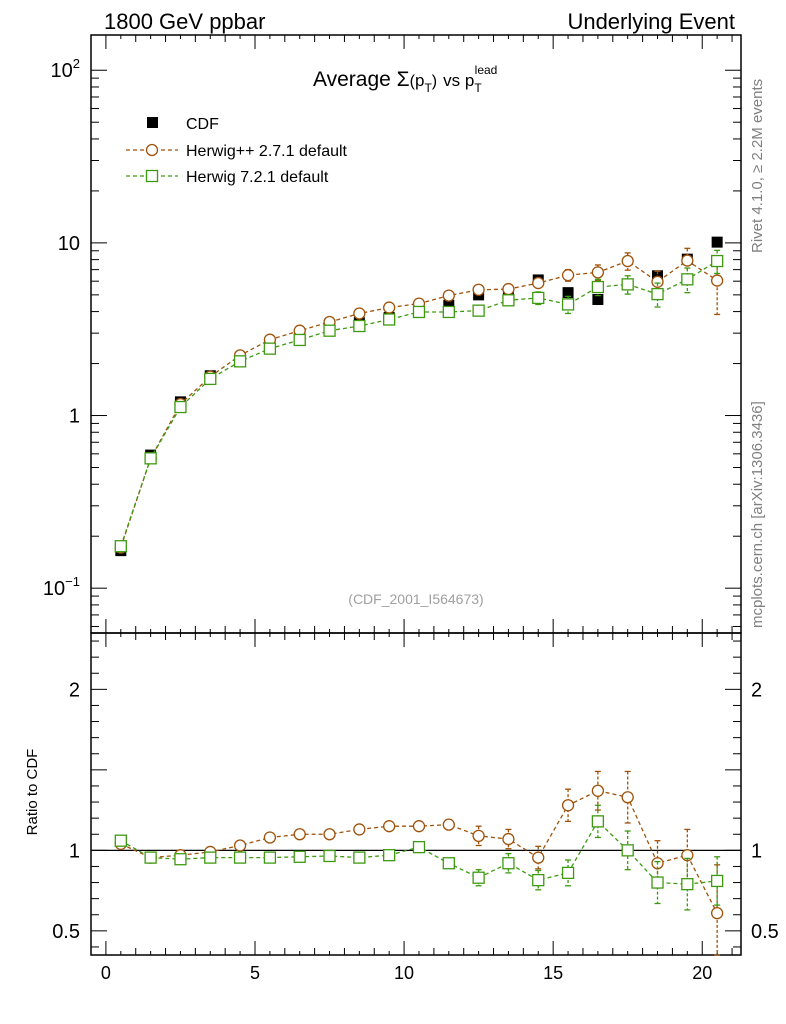  I want to click on legend-cdf-marker, so click(152, 122).